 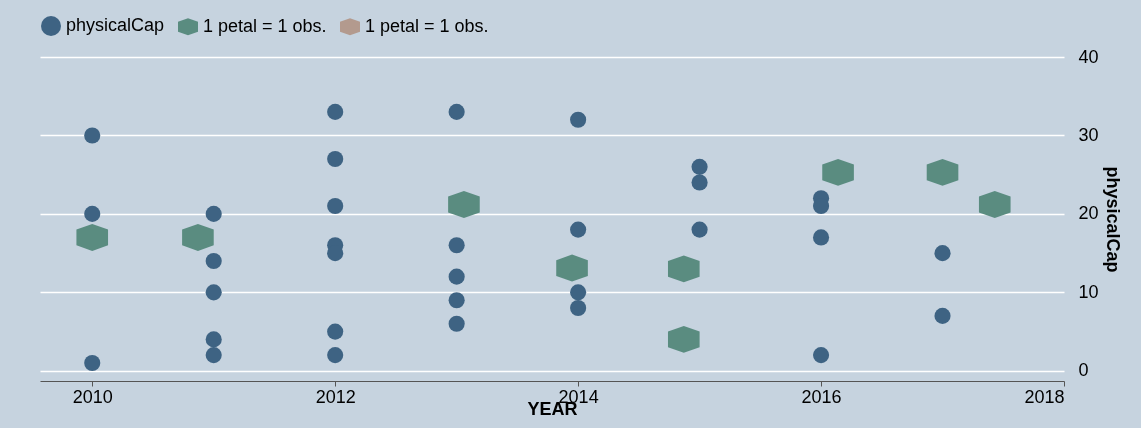 I want to click on y-tick-label: 30, so click(x=1088, y=134).